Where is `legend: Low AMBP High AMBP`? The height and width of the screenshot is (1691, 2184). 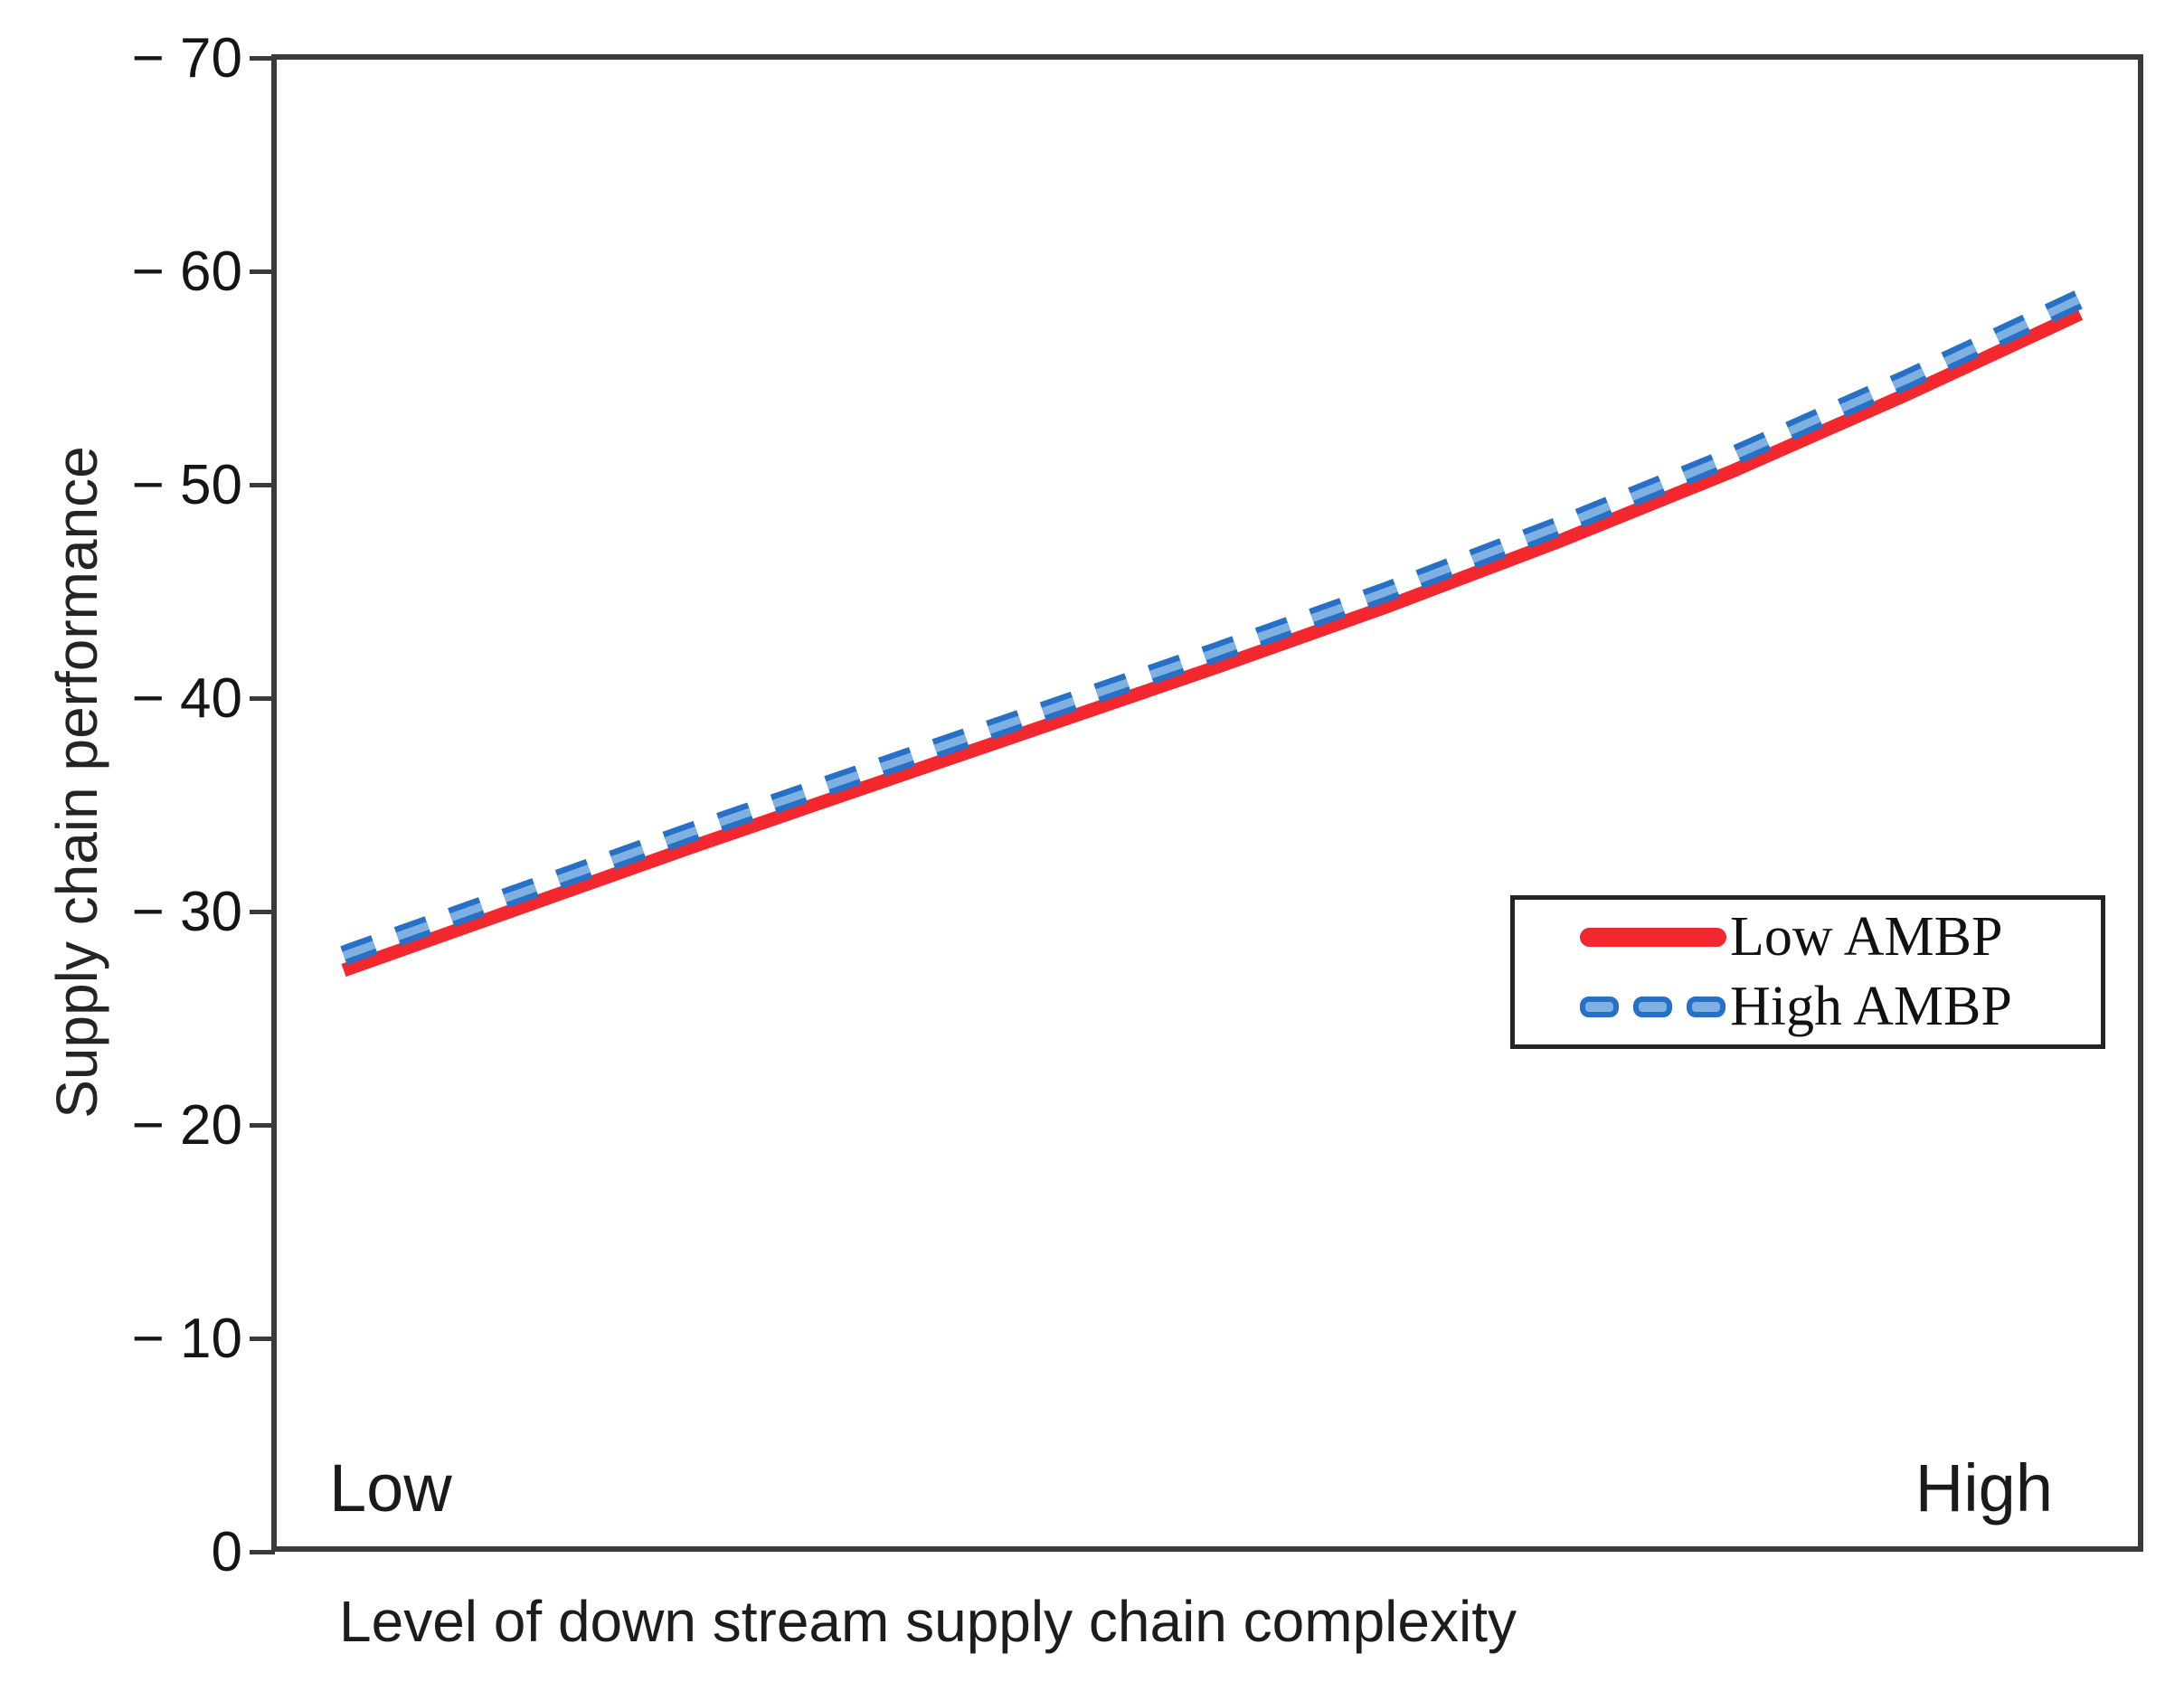 legend: Low AMBP High AMBP is located at coordinates (1808, 972).